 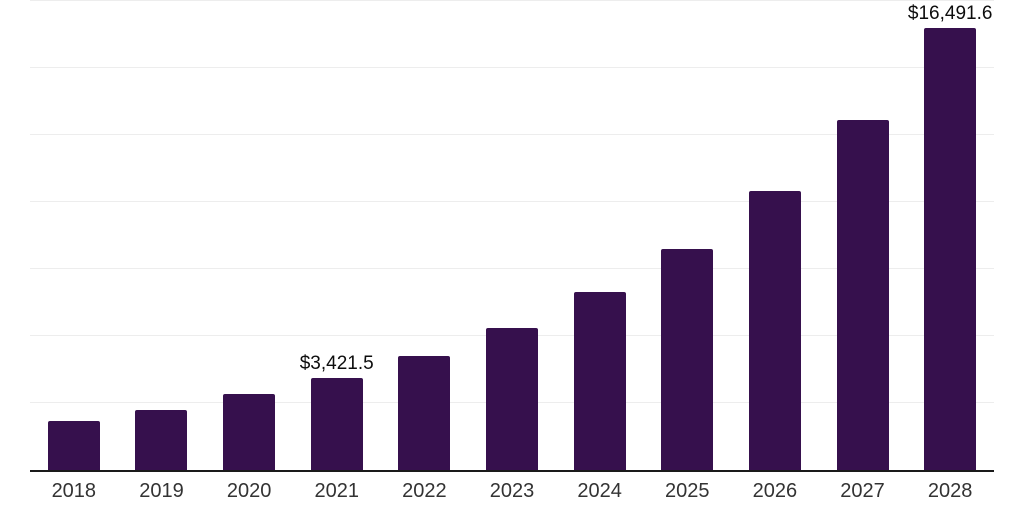 I want to click on bar-2025, so click(x=687, y=359).